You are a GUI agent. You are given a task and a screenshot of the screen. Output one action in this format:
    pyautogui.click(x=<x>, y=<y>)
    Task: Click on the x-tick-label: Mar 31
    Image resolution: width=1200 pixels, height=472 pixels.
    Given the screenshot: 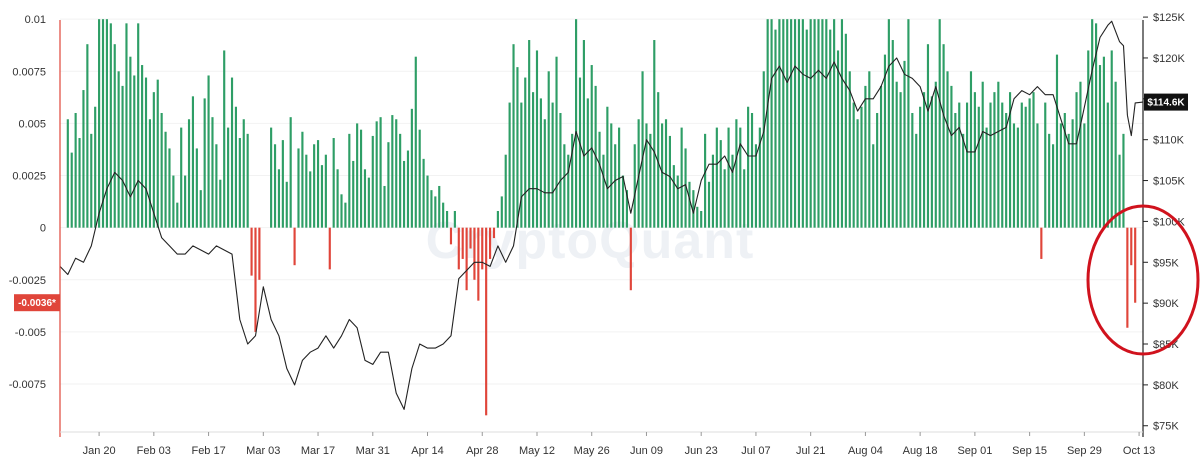 What is the action you would take?
    pyautogui.click(x=373, y=451)
    